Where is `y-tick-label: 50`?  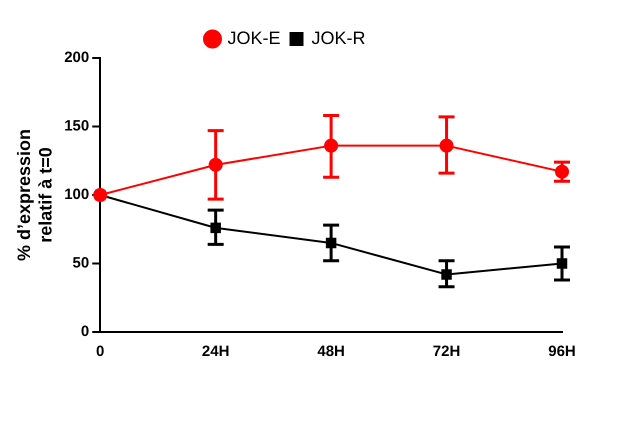 y-tick-label: 50 is located at coordinates (81, 263).